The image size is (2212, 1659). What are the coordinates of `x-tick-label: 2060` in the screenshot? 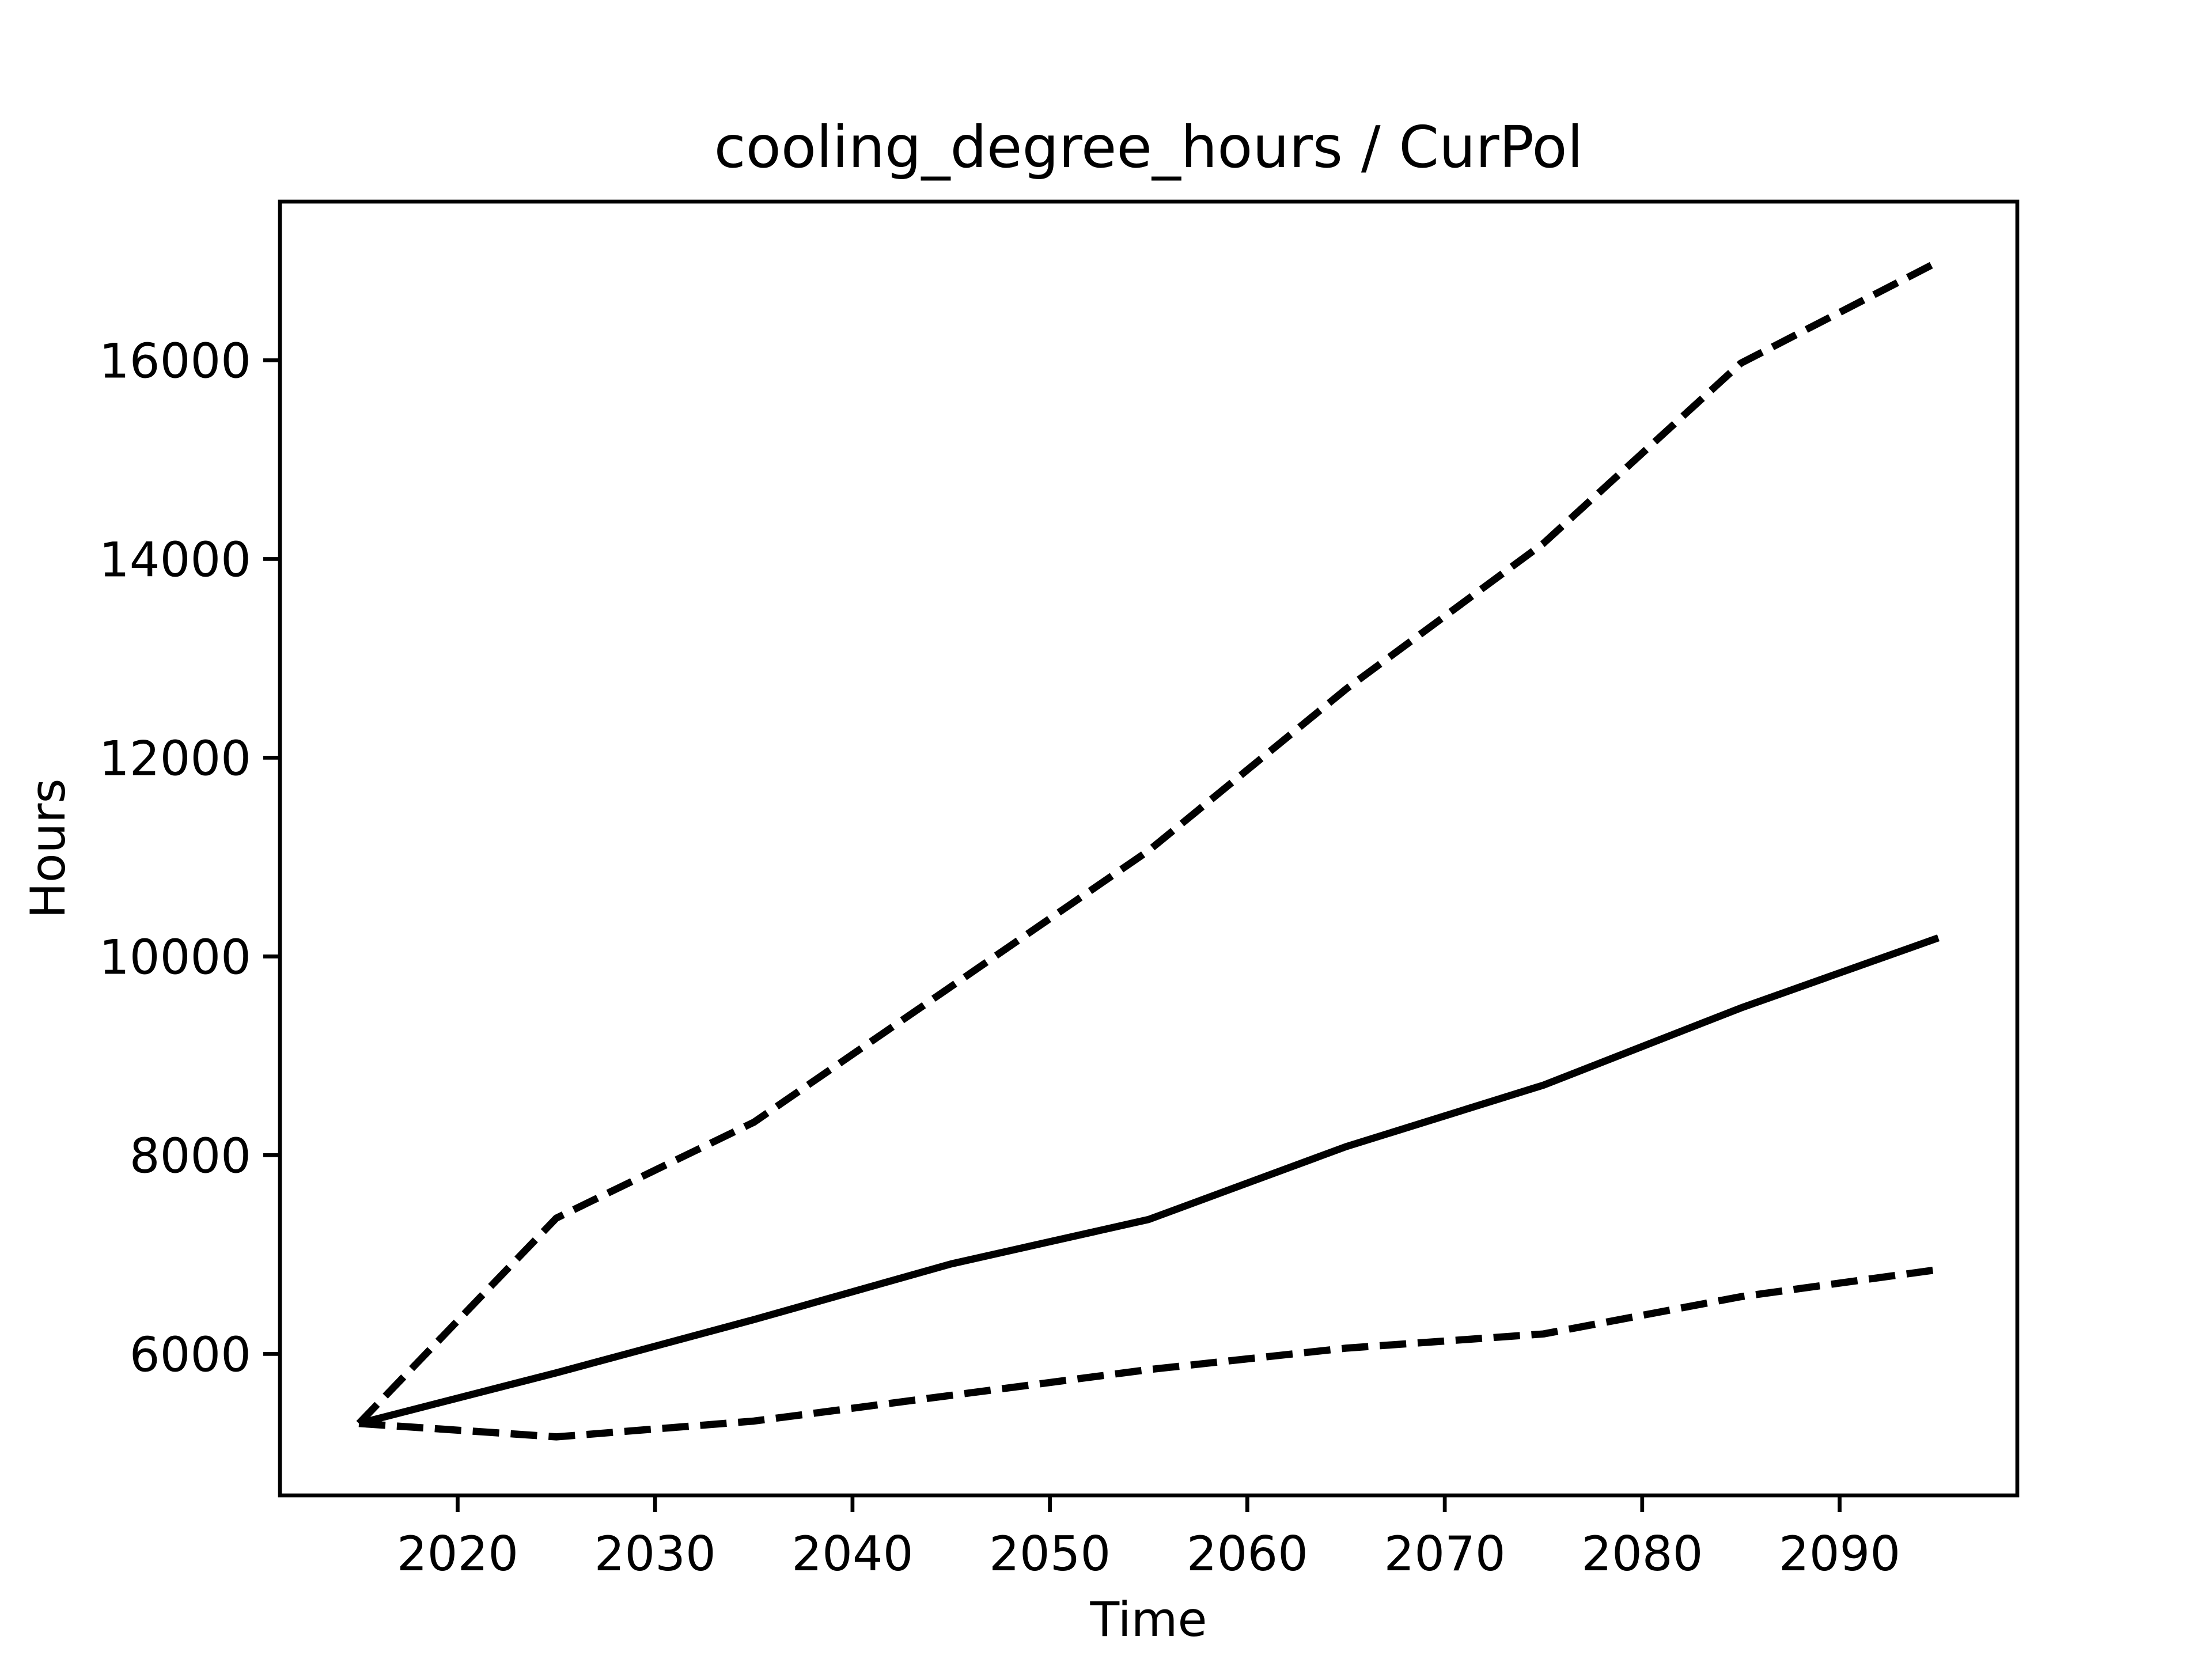 It's located at (1247, 1554).